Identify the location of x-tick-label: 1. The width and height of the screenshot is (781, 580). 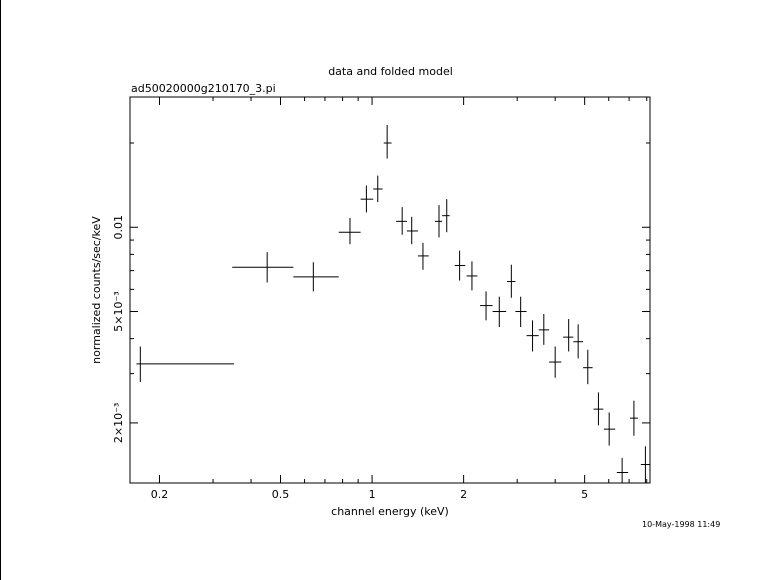
(372, 494).